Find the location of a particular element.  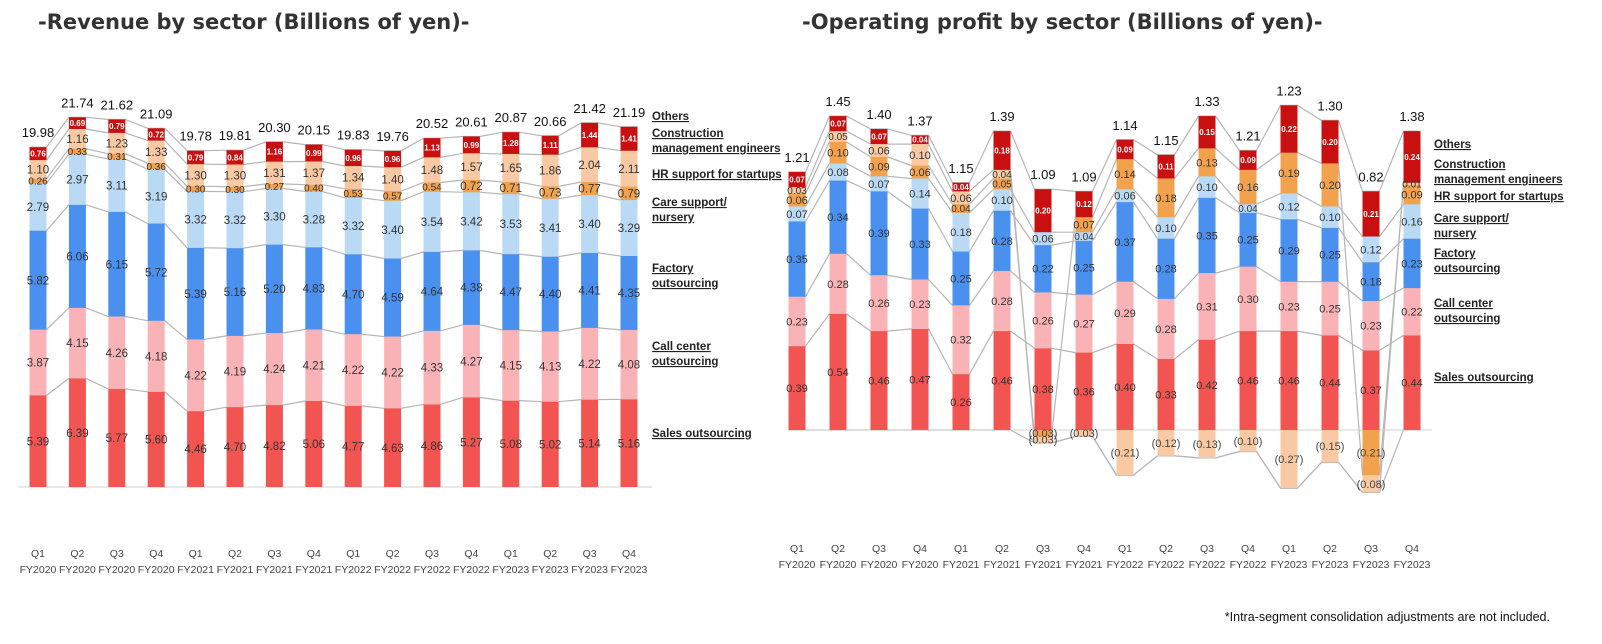

bar-value-label: 0.08 is located at coordinates (837, 173).